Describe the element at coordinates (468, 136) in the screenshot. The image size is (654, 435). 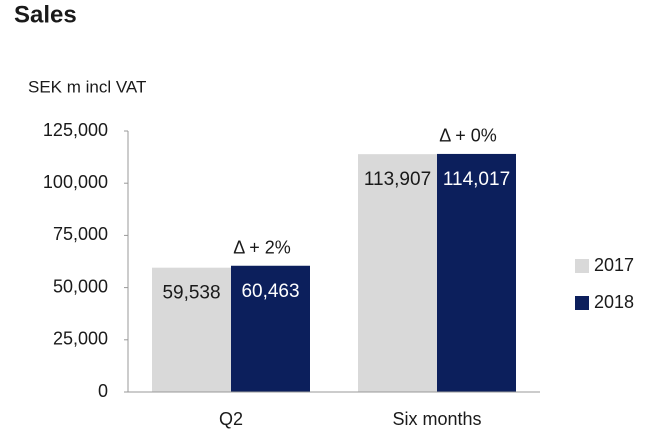
I see `annotation: Δ + 0%` at that location.